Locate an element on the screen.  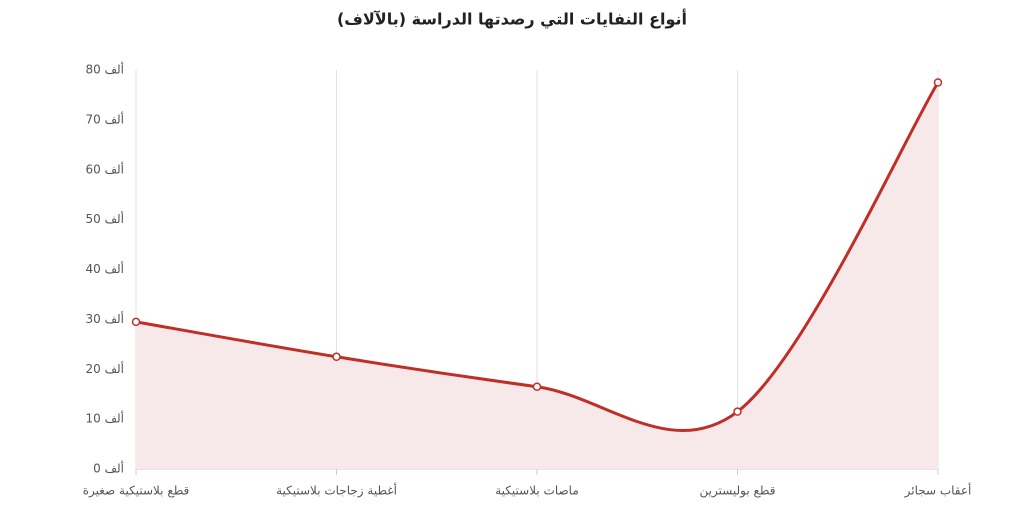
y-tick-label: 70 ألف is located at coordinates (104, 118).